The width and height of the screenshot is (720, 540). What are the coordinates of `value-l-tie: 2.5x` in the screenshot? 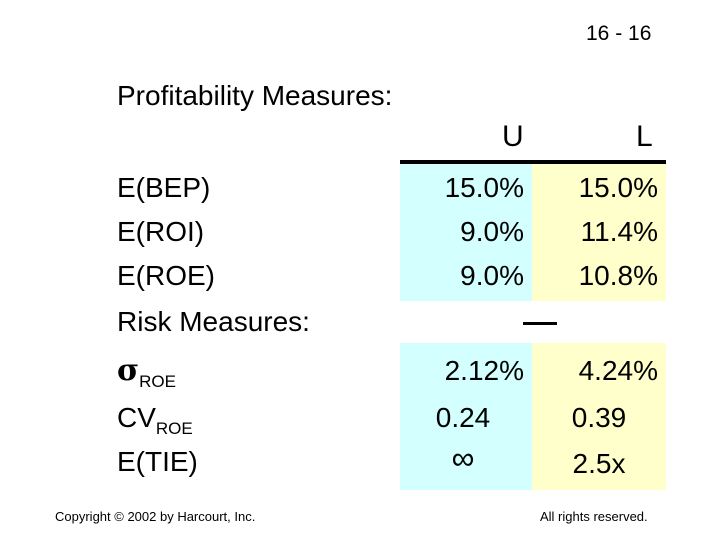 It's located at (599, 463).